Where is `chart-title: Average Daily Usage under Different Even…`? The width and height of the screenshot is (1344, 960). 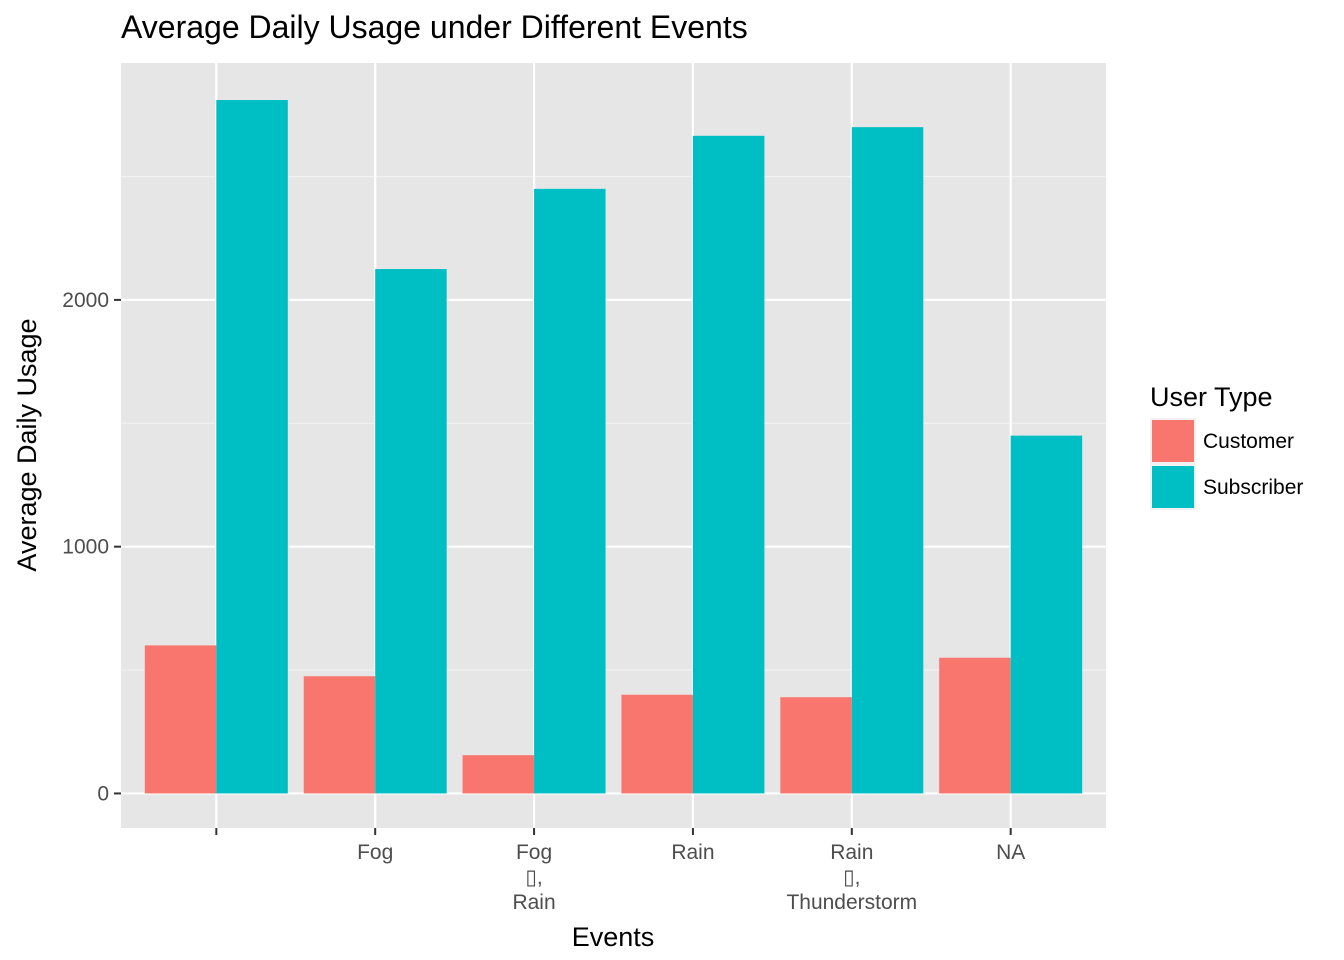 chart-title: Average Daily Usage under Different Even… is located at coordinates (434, 27).